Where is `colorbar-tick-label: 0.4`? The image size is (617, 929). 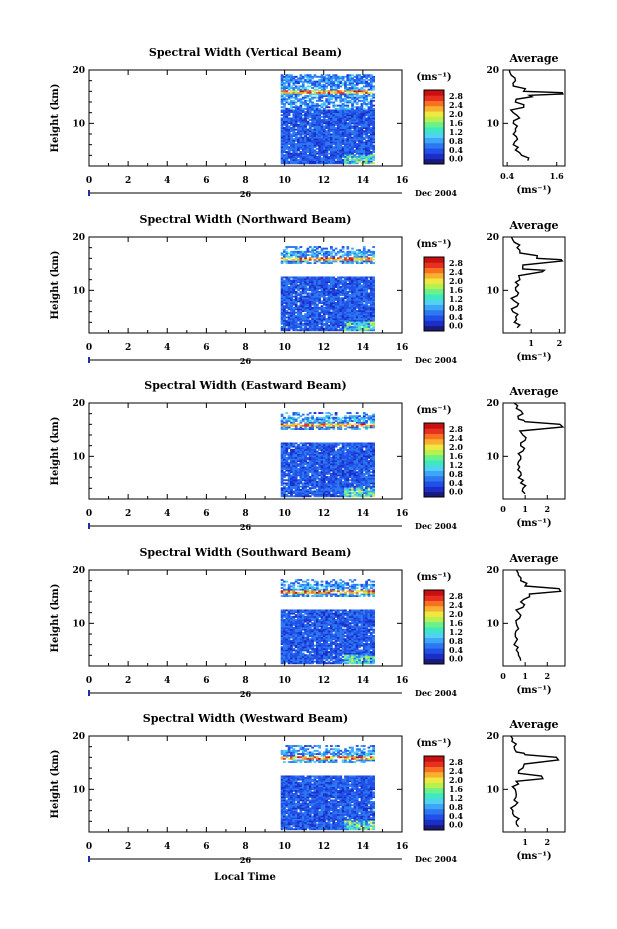 colorbar-tick-label: 0.4 is located at coordinates (456, 150).